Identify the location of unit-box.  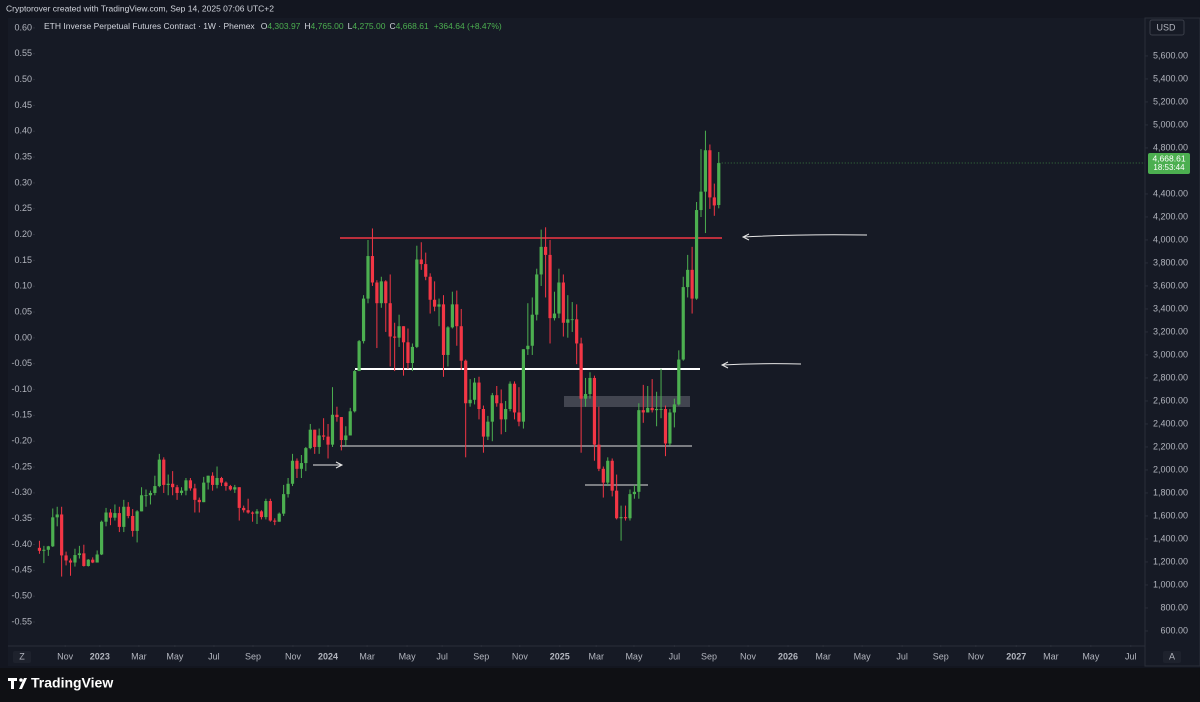
(1167, 27).